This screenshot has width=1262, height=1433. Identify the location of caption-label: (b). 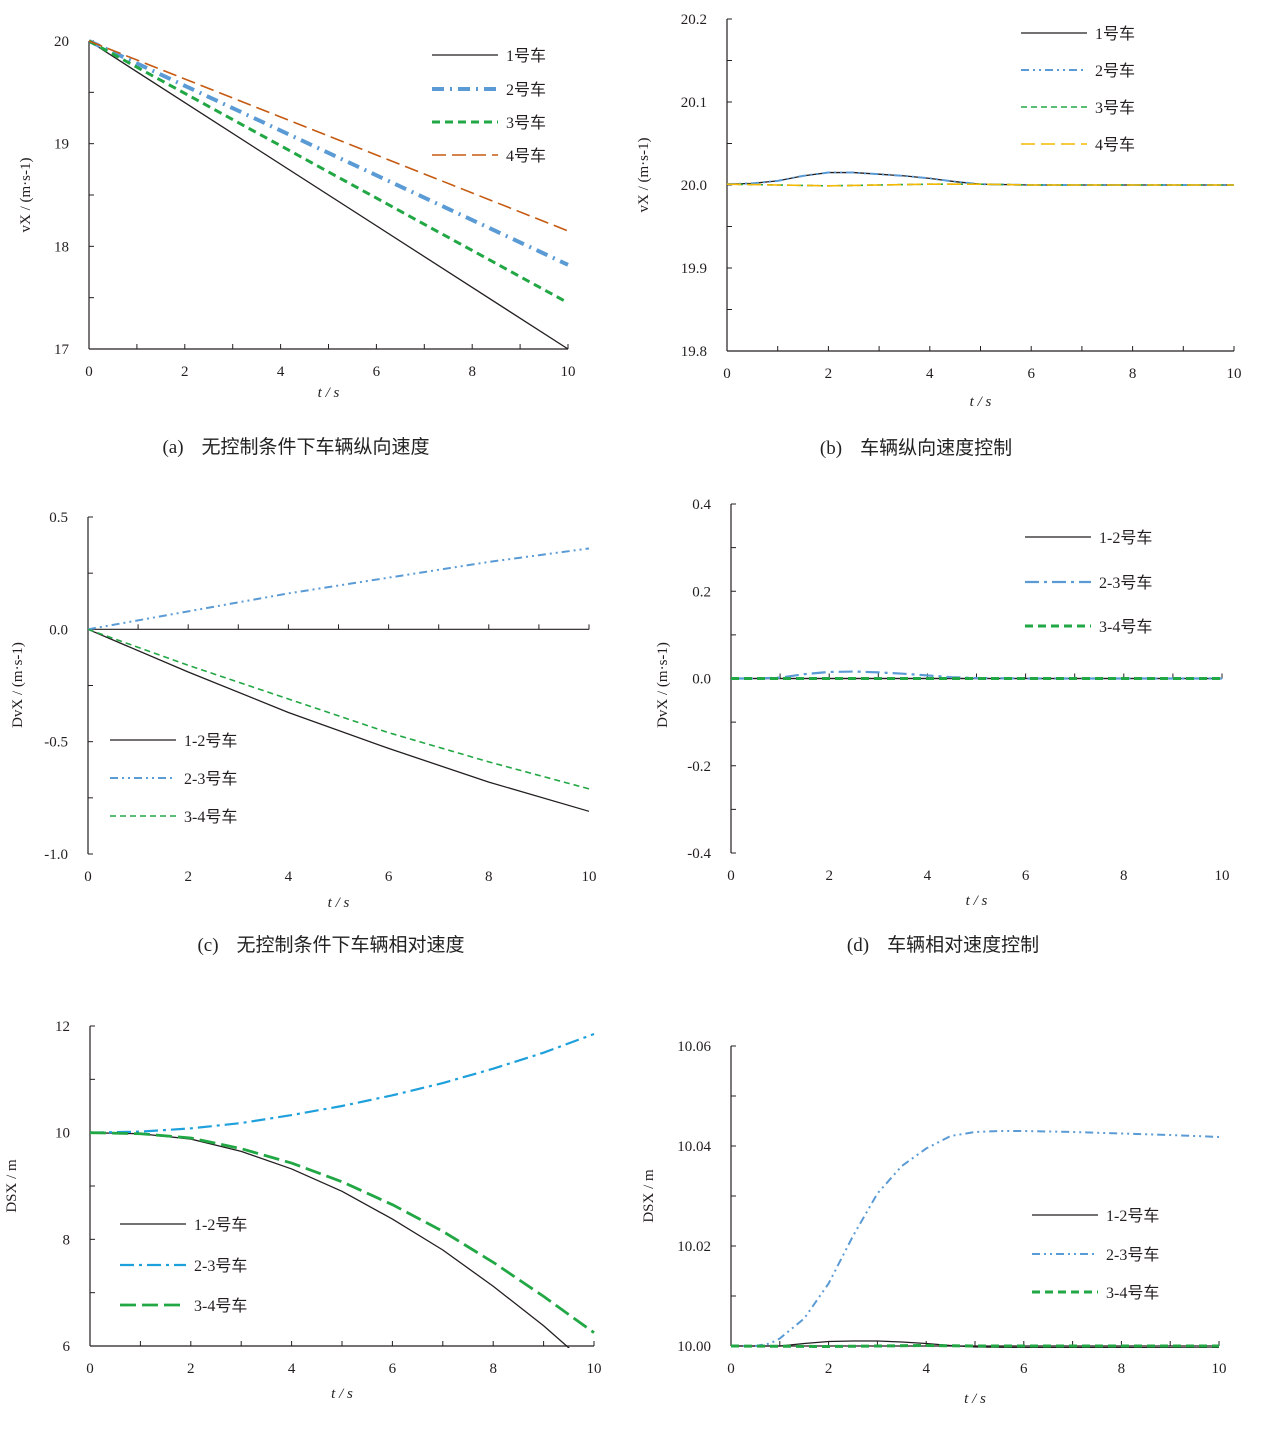
(831, 448).